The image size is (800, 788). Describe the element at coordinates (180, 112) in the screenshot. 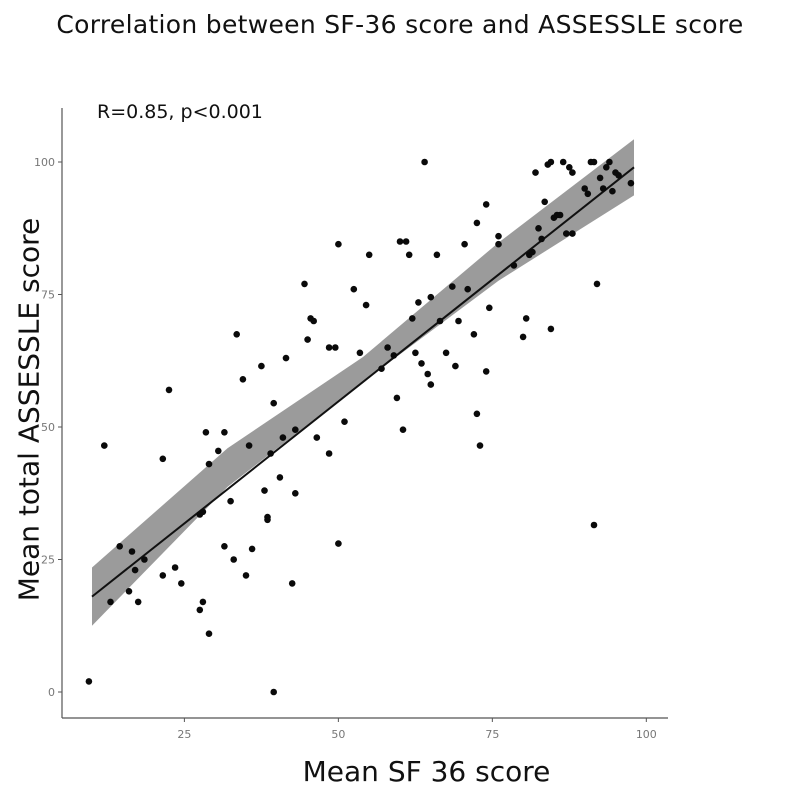

I see `correlation-annotation: R=0.85, p<0.001` at that location.